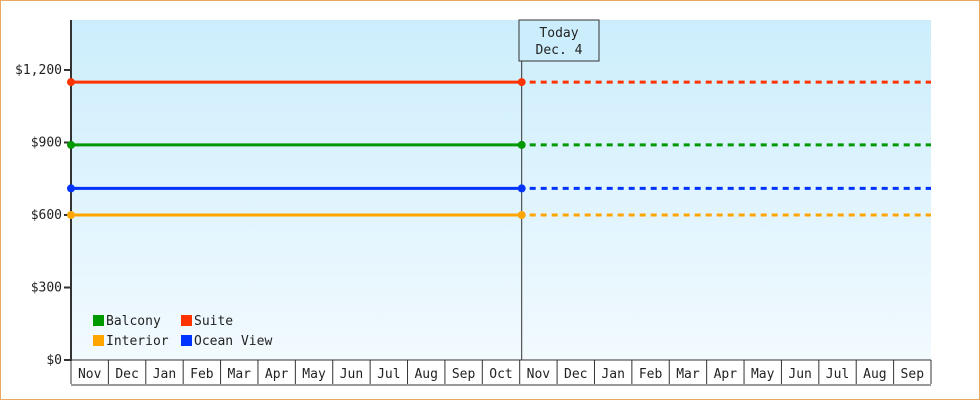 Image resolution: width=980 pixels, height=400 pixels. I want to click on y-tick-label: $600, so click(46, 215).